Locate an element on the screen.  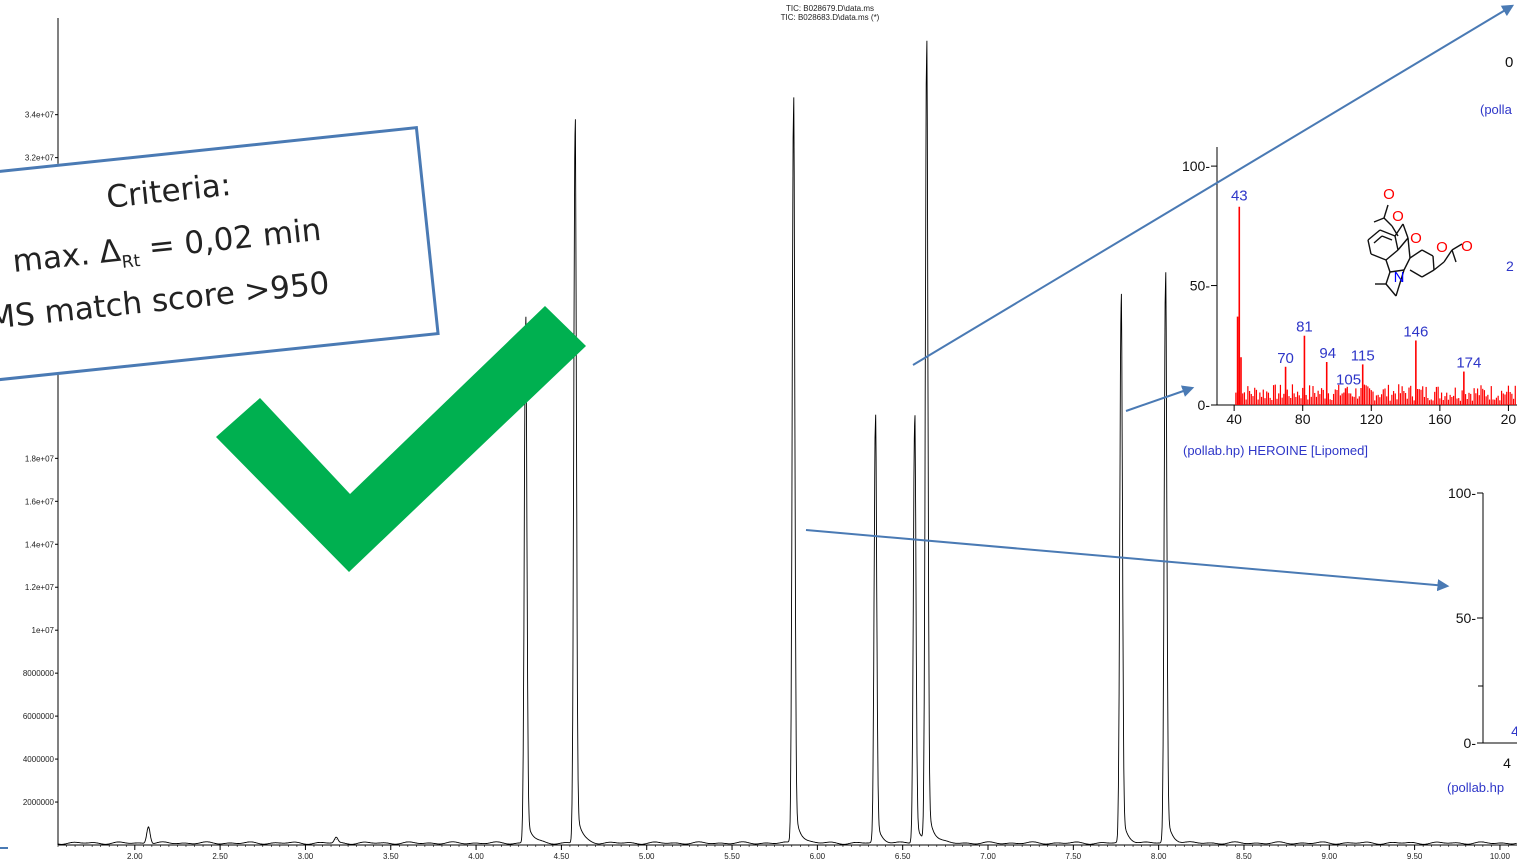
spectrum-y-tick-label: 100- is located at coordinates (1196, 166).